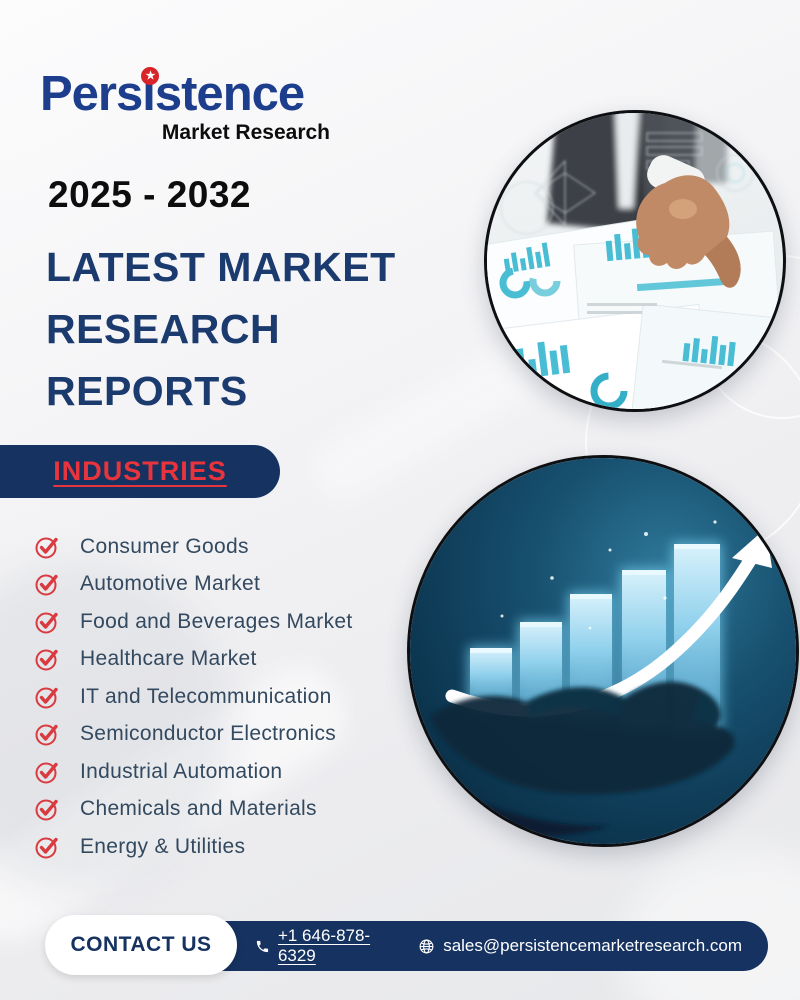  I want to click on industry-label: Industrial Automation, so click(181, 771).